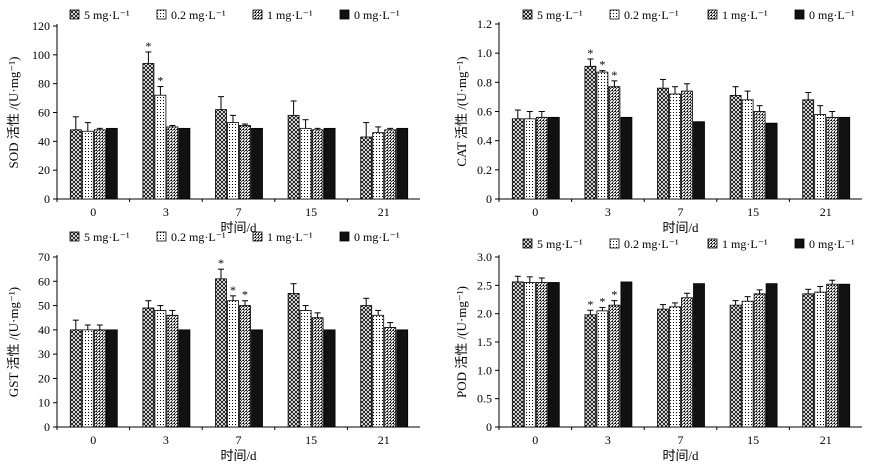 Image resolution: width=877 pixels, height=470 pixels. Describe the element at coordinates (484, 82) in the screenshot. I see `y-tick-label: 0.8` at that location.